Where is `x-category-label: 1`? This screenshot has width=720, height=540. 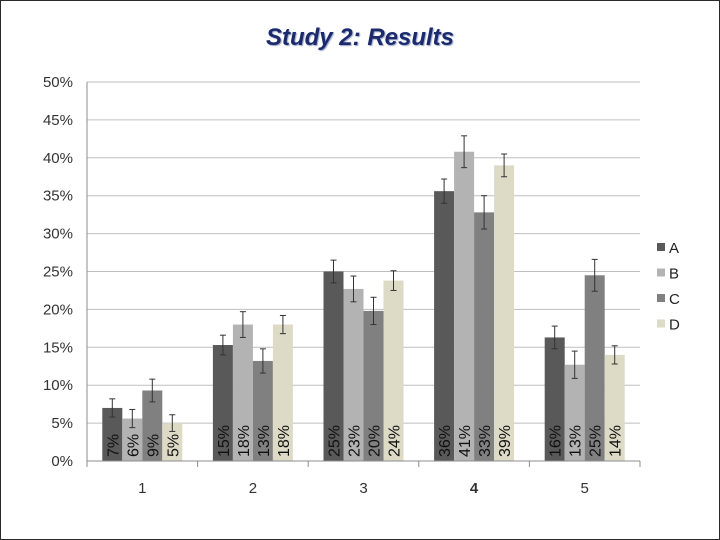 x-category-label: 1 is located at coordinates (142, 488).